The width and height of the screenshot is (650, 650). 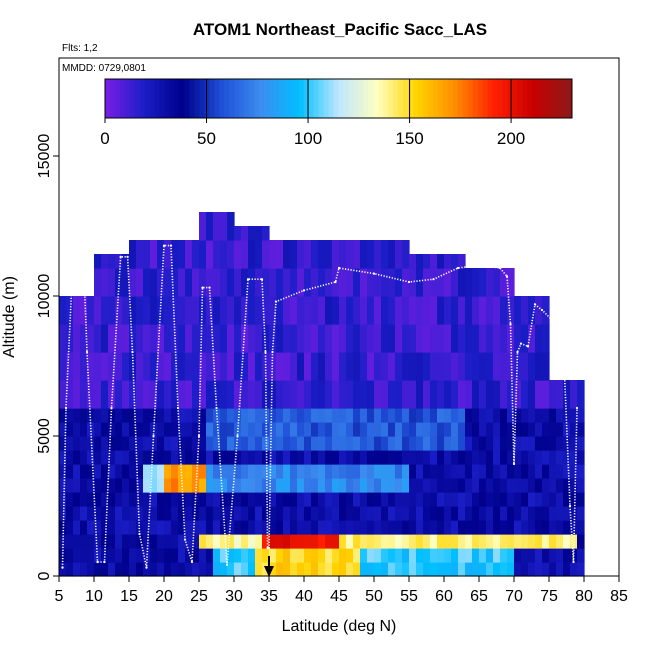 What do you see at coordinates (9, 317) in the screenshot?
I see `y-axis-label: Altitude (m)` at bounding box center [9, 317].